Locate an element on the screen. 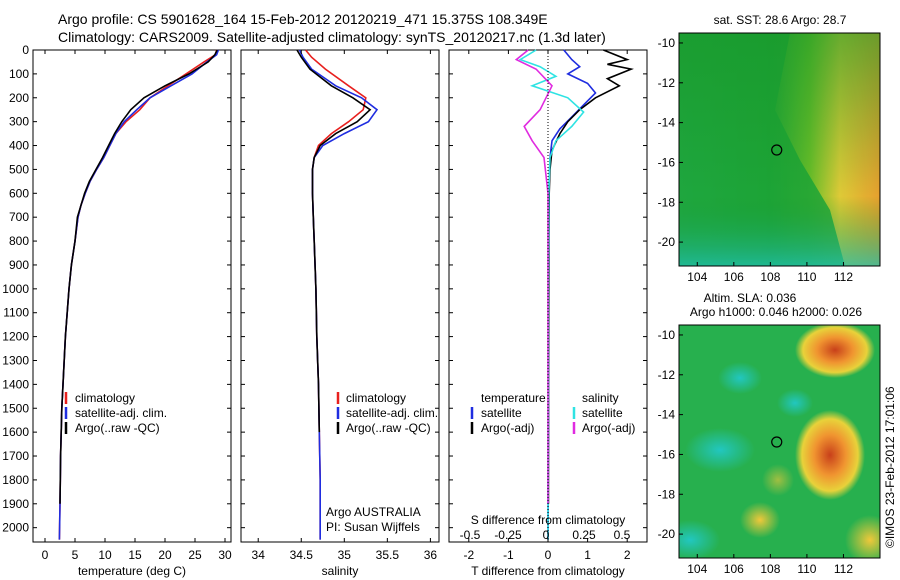 The height and width of the screenshot is (580, 900). legend-label-argo: Argo(..raw -QC) is located at coordinates (388, 428).